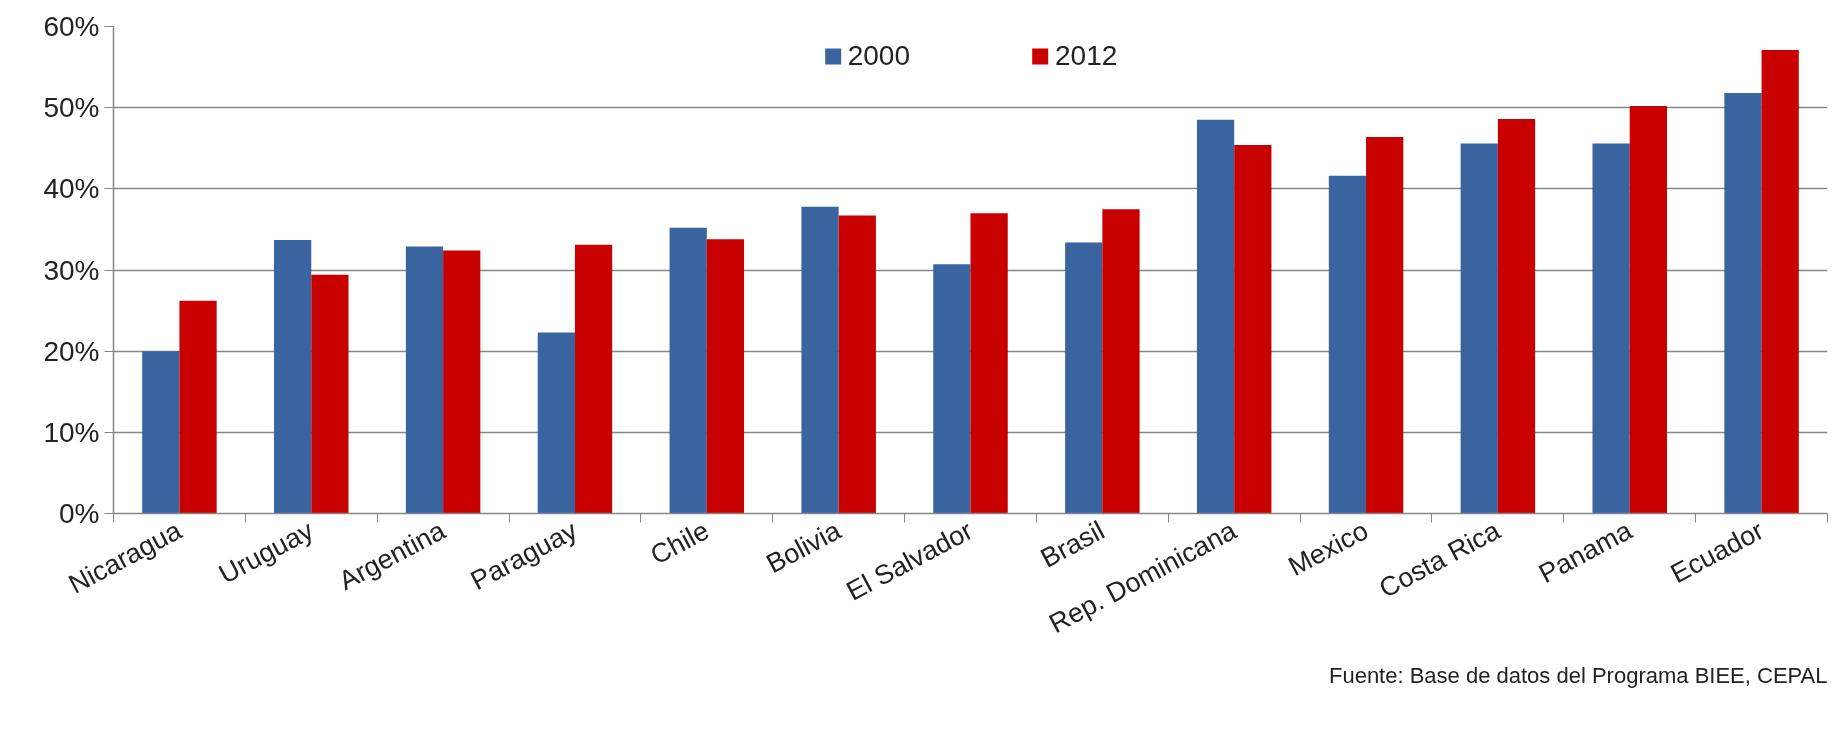 The image size is (1839, 735). Describe the element at coordinates (71, 432) in the screenshot. I see `y-tick-label: 10%` at that location.